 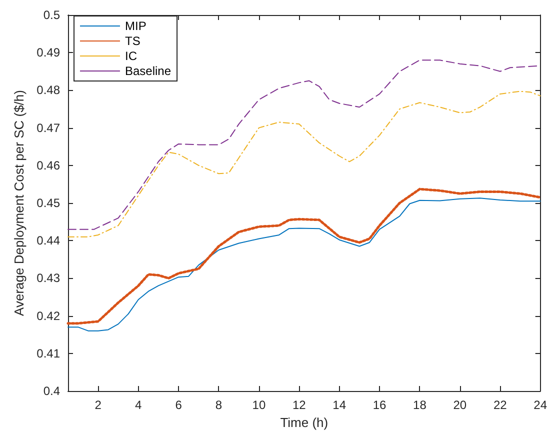 I want to click on x-tick-label: 20, so click(x=460, y=405).